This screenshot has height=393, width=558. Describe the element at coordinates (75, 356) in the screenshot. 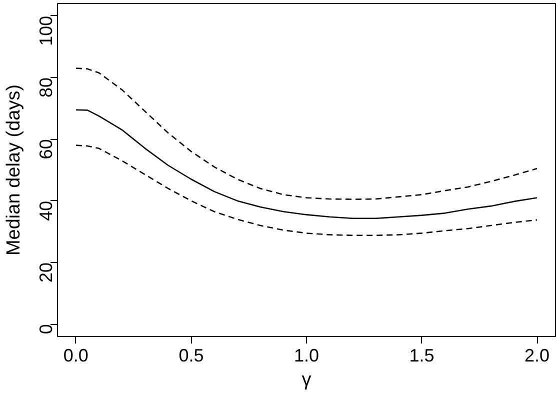

I see `x-tick-label: 0.0` at that location.